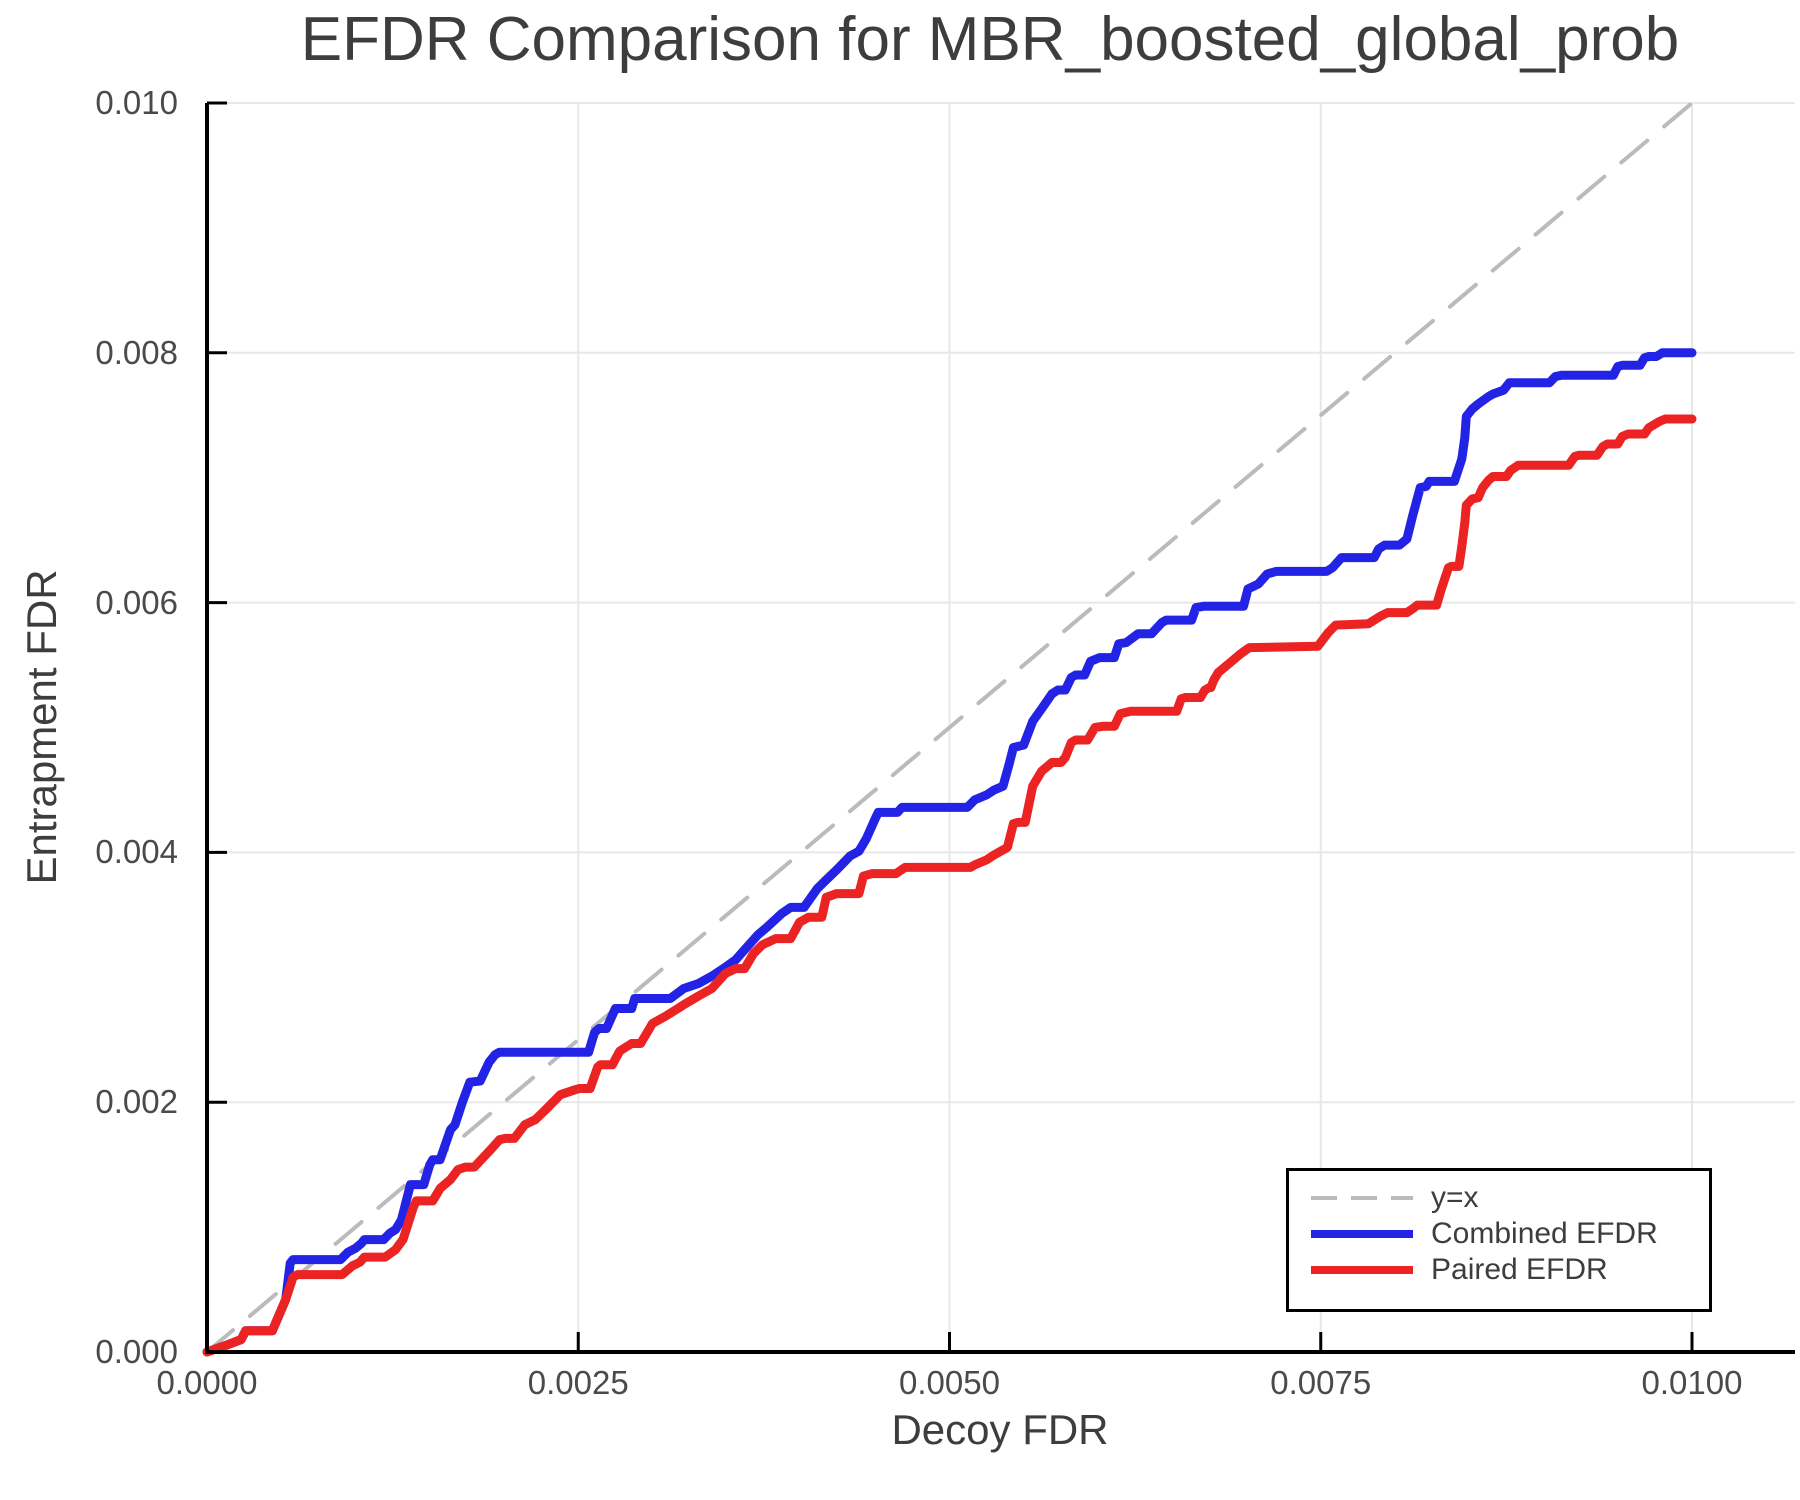 The image size is (1800, 1500). What do you see at coordinates (136, 1351) in the screenshot?
I see `y-tick-label: 0.000` at bounding box center [136, 1351].